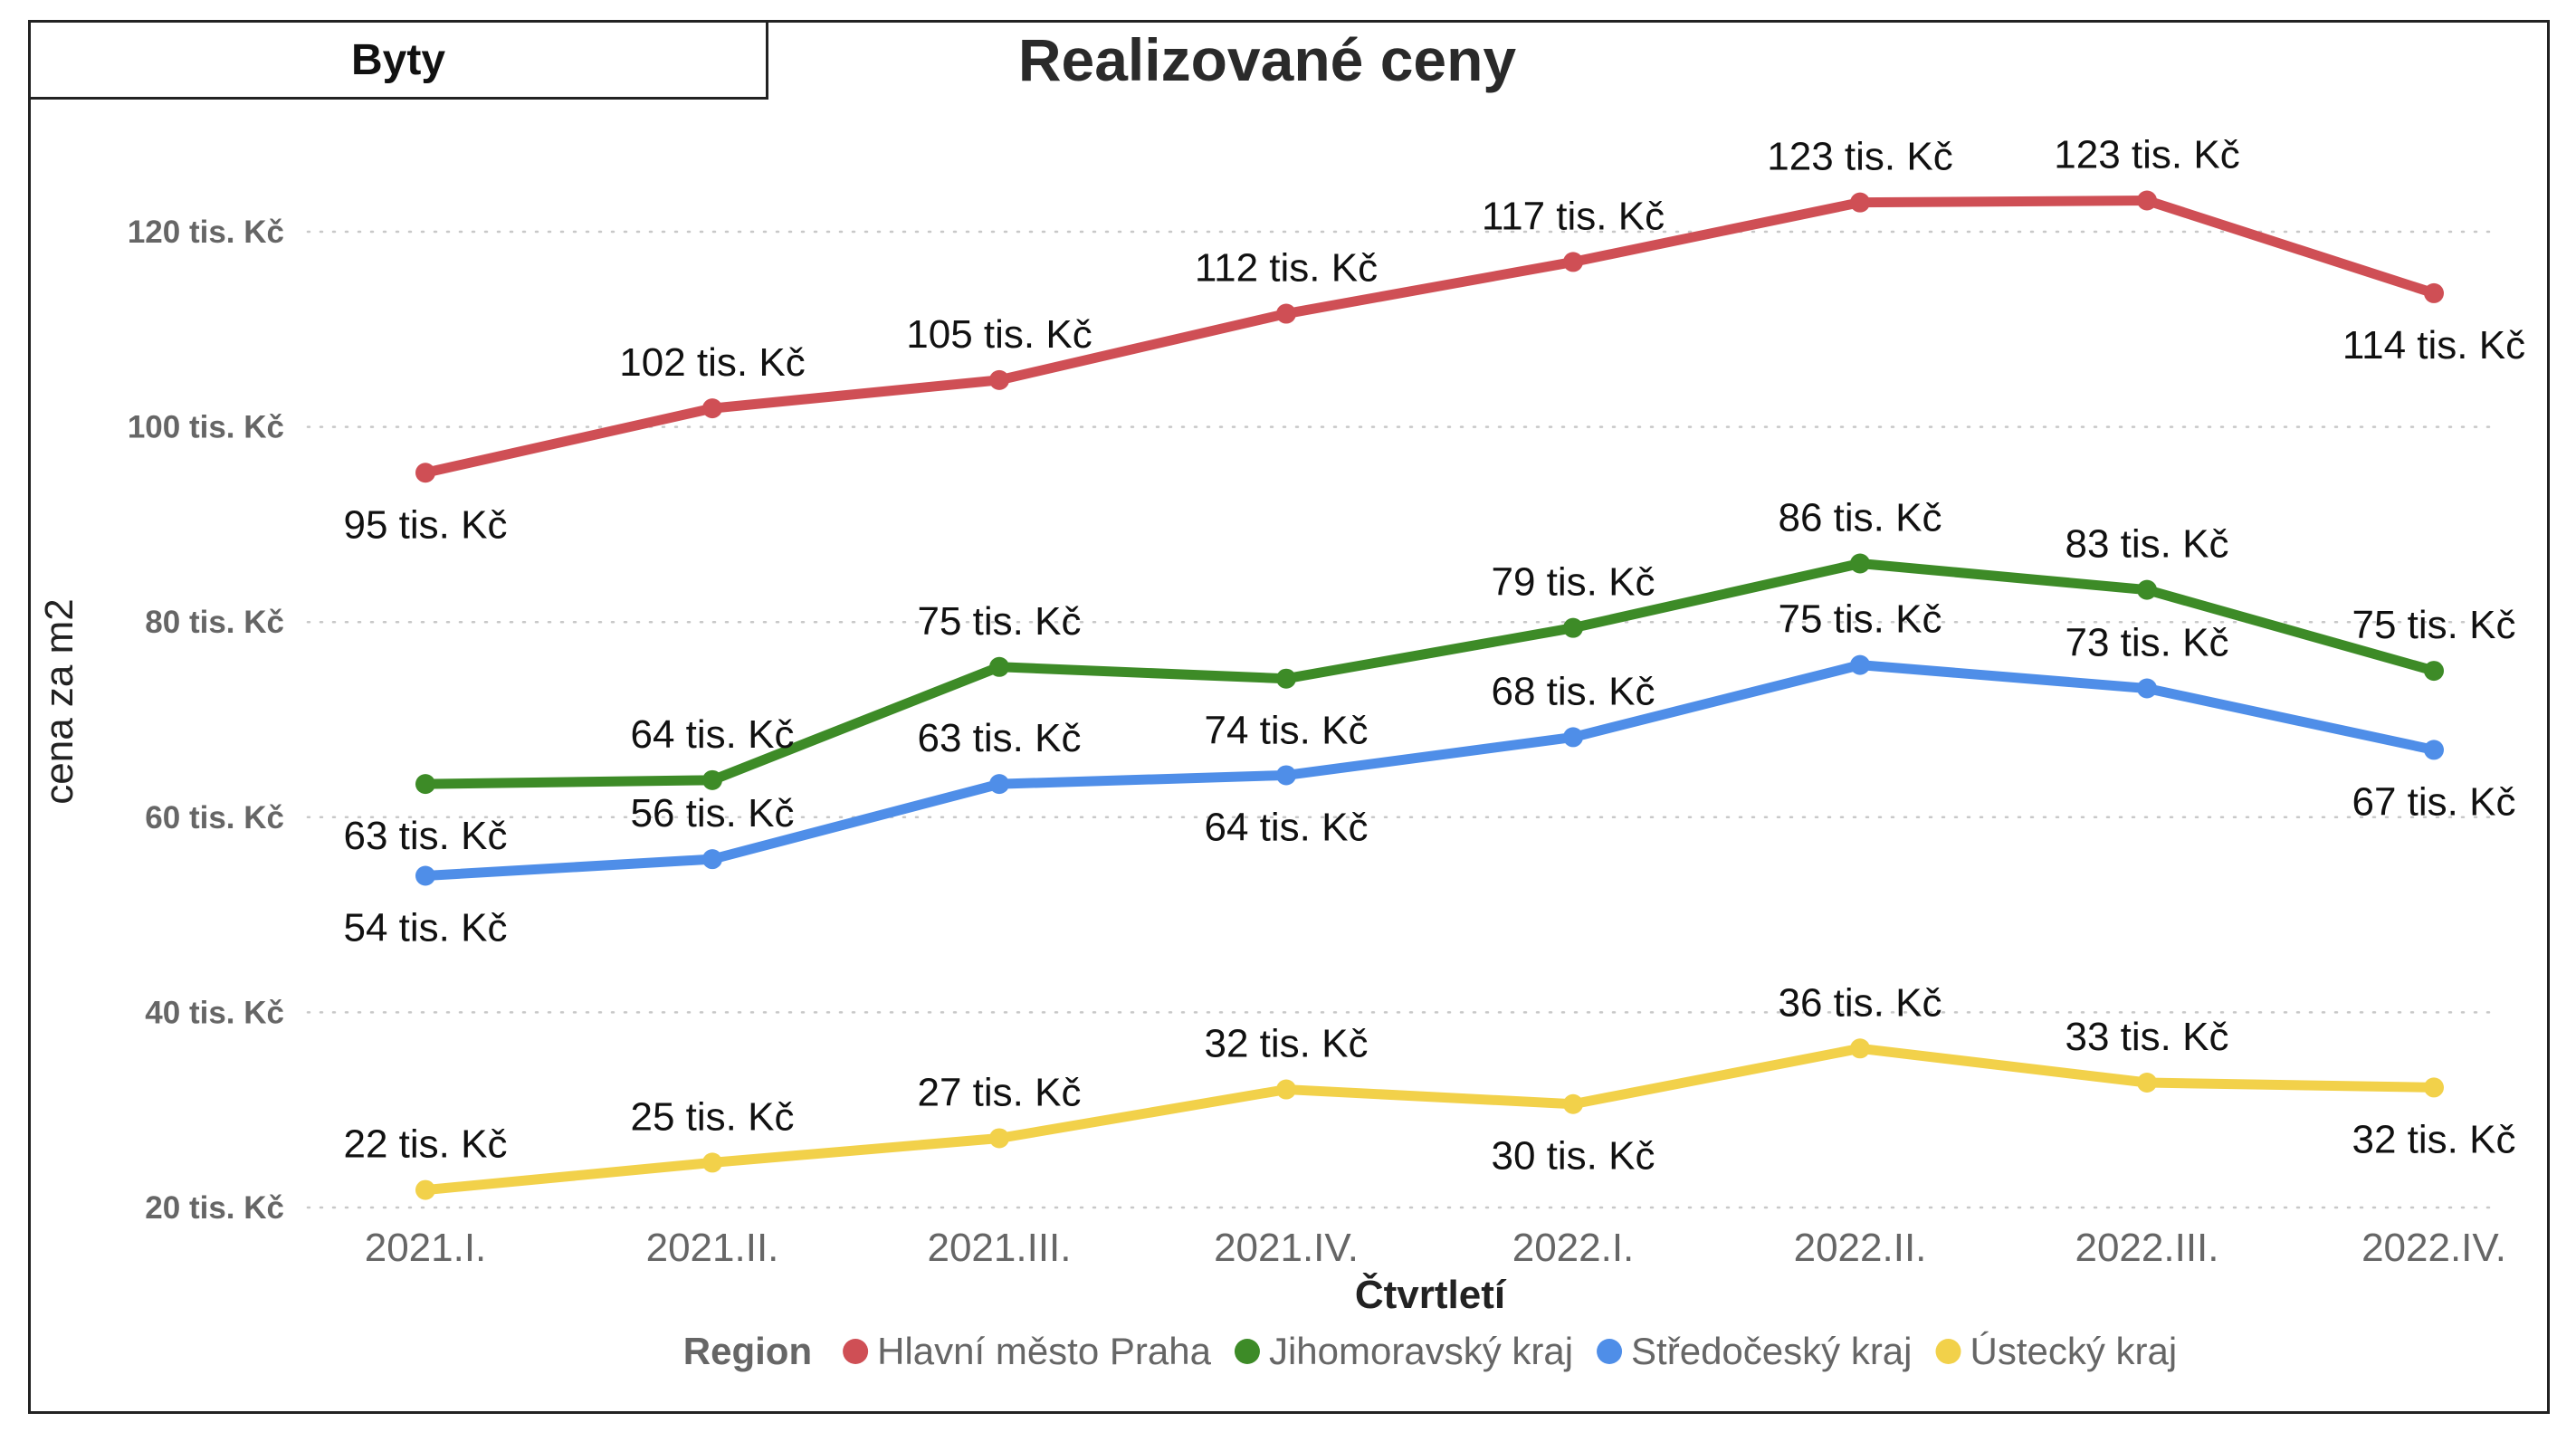  I want to click on x-tick-label: 2021.II., so click(713, 1248).